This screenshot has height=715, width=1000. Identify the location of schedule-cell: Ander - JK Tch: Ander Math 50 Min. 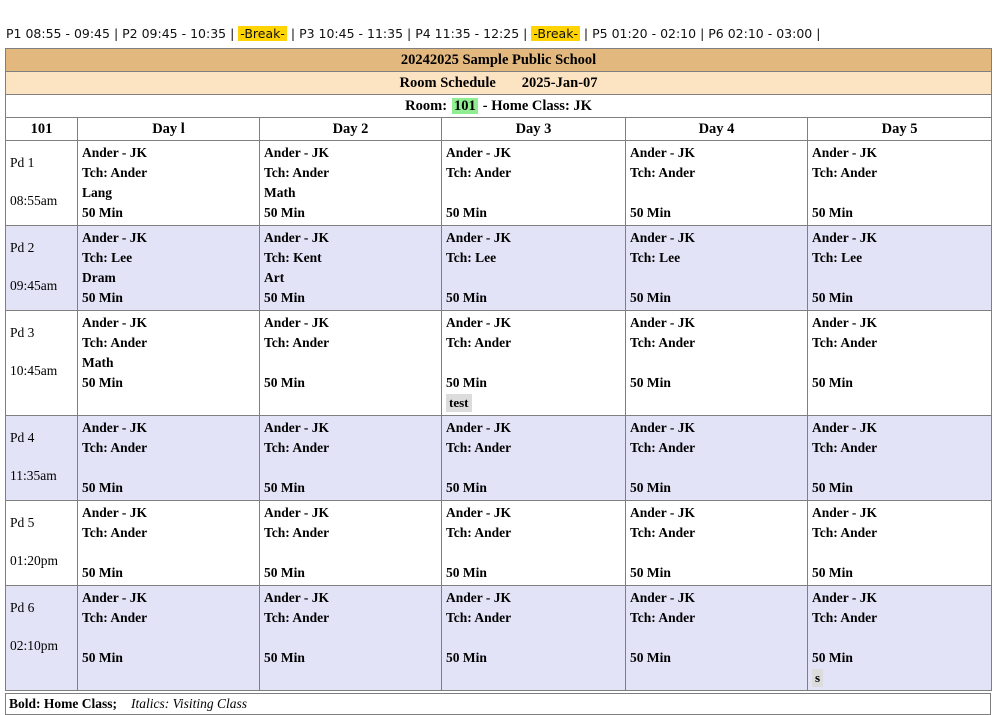
(168, 363).